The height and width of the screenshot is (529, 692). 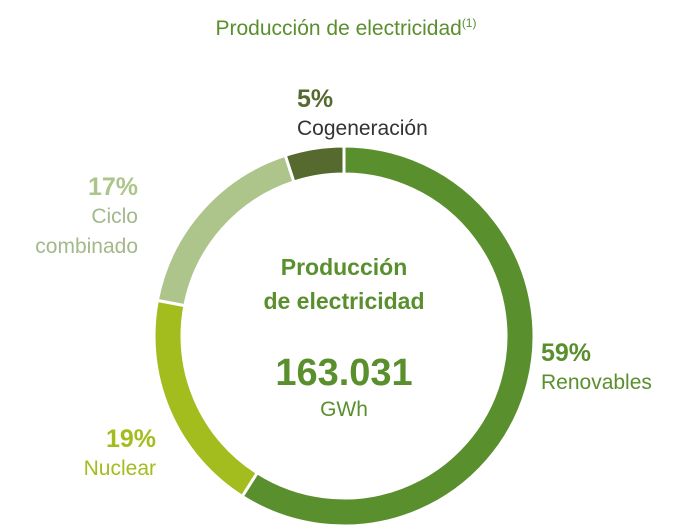 What do you see at coordinates (315, 99) in the screenshot?
I see `value-label: 5%` at bounding box center [315, 99].